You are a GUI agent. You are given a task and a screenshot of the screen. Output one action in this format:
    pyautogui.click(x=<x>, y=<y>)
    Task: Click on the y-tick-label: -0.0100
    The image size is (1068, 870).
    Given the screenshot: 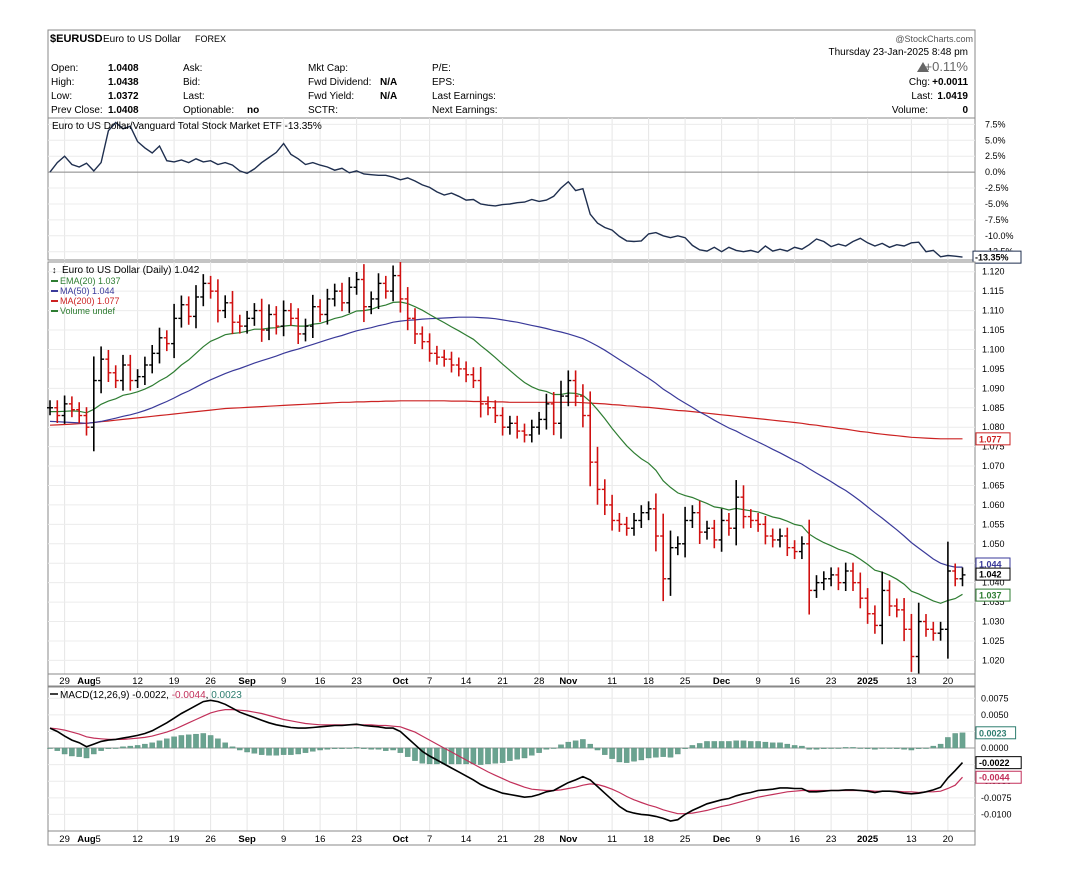 What is the action you would take?
    pyautogui.click(x=996, y=814)
    